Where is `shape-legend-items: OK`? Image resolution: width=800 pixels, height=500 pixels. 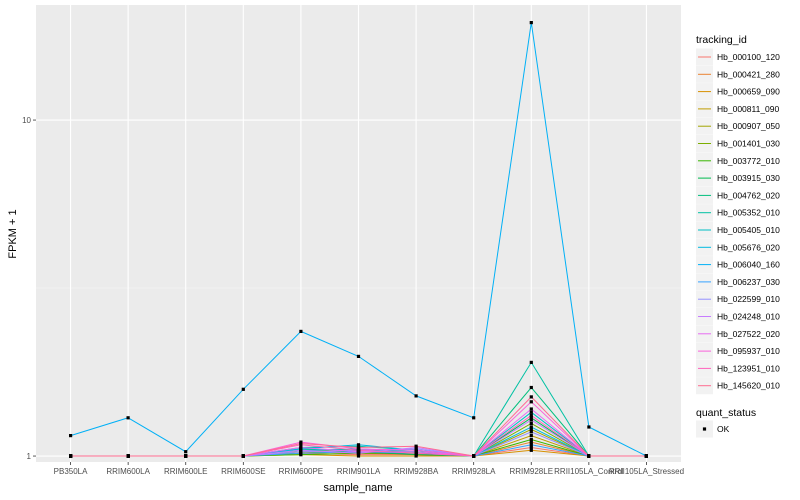
shape-legend-items: OK is located at coordinates (713, 429).